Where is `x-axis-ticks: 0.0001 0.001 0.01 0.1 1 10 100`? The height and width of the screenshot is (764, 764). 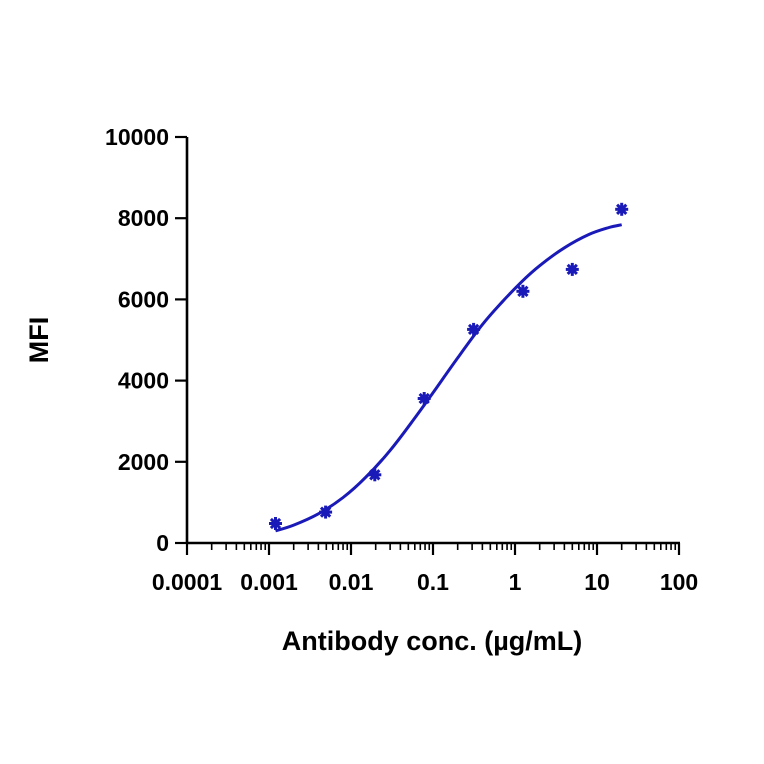
x-axis-ticks: 0.0001 0.001 0.01 0.1 1 10 100 is located at coordinates (425, 569).